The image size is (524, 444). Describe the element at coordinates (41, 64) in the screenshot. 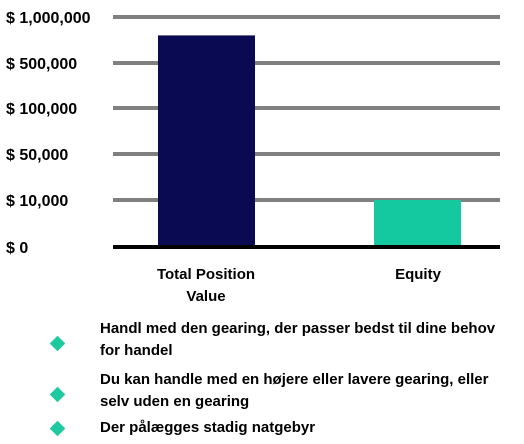

I see `y-tick-label: $ 500,000` at that location.